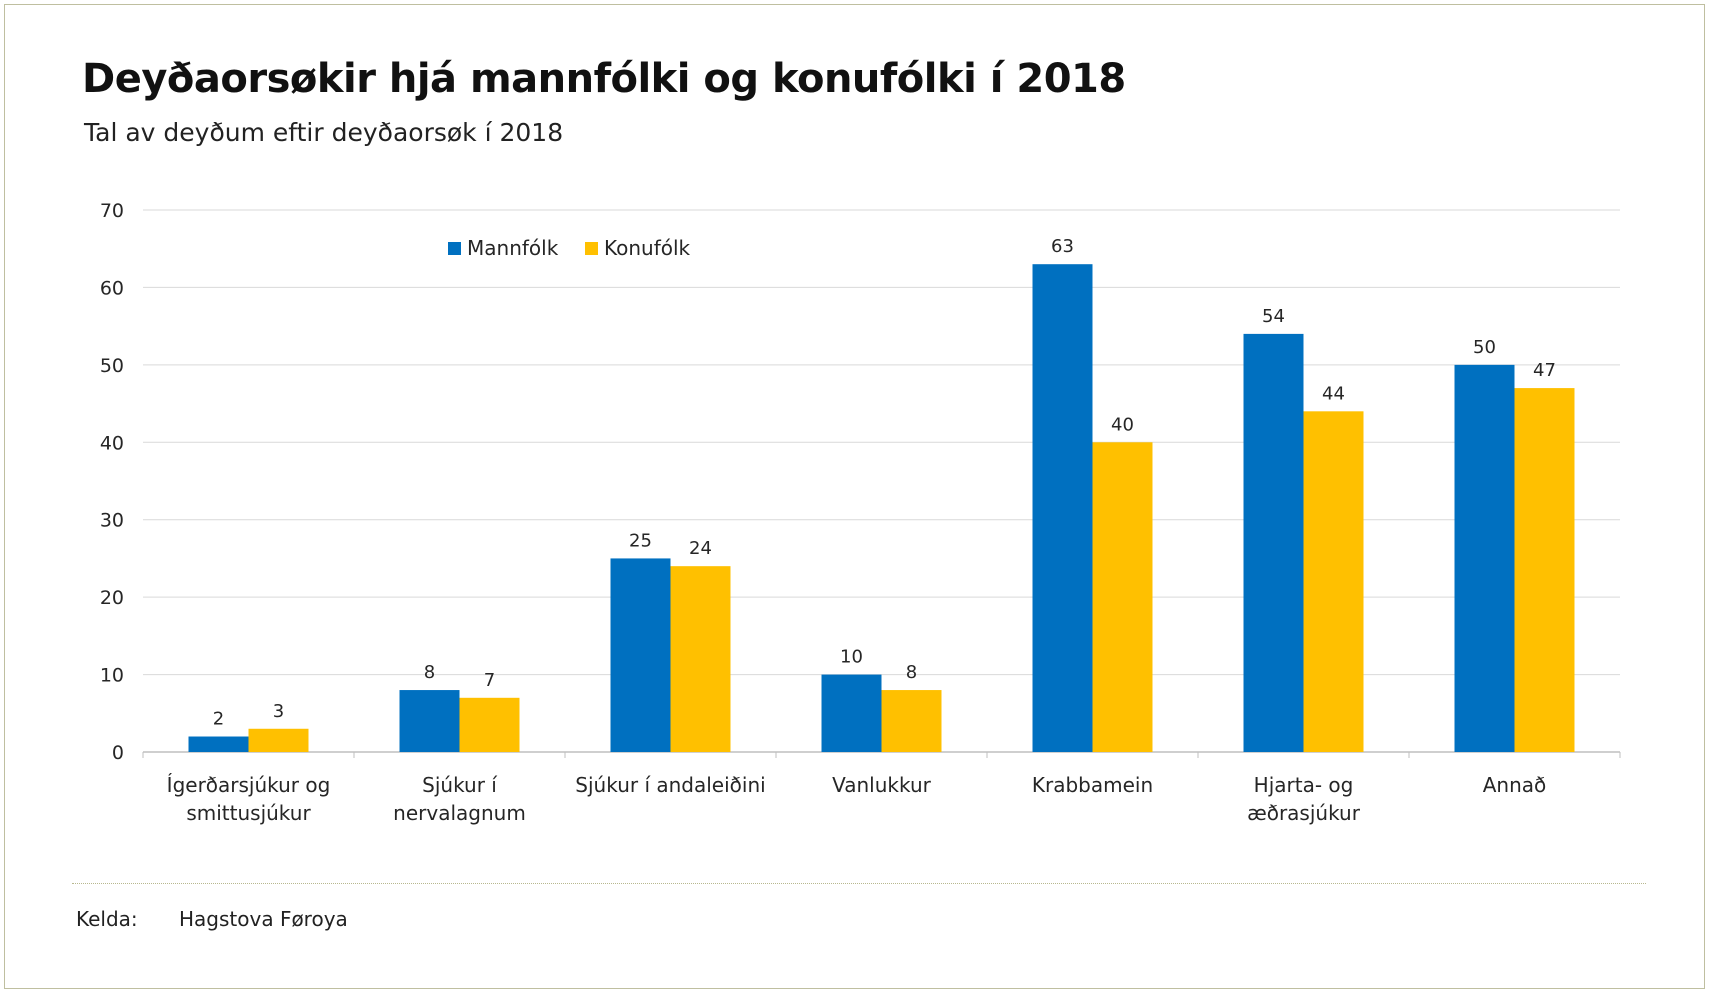  I want to click on legend-label-konufolk: Konufólk, so click(647, 248).